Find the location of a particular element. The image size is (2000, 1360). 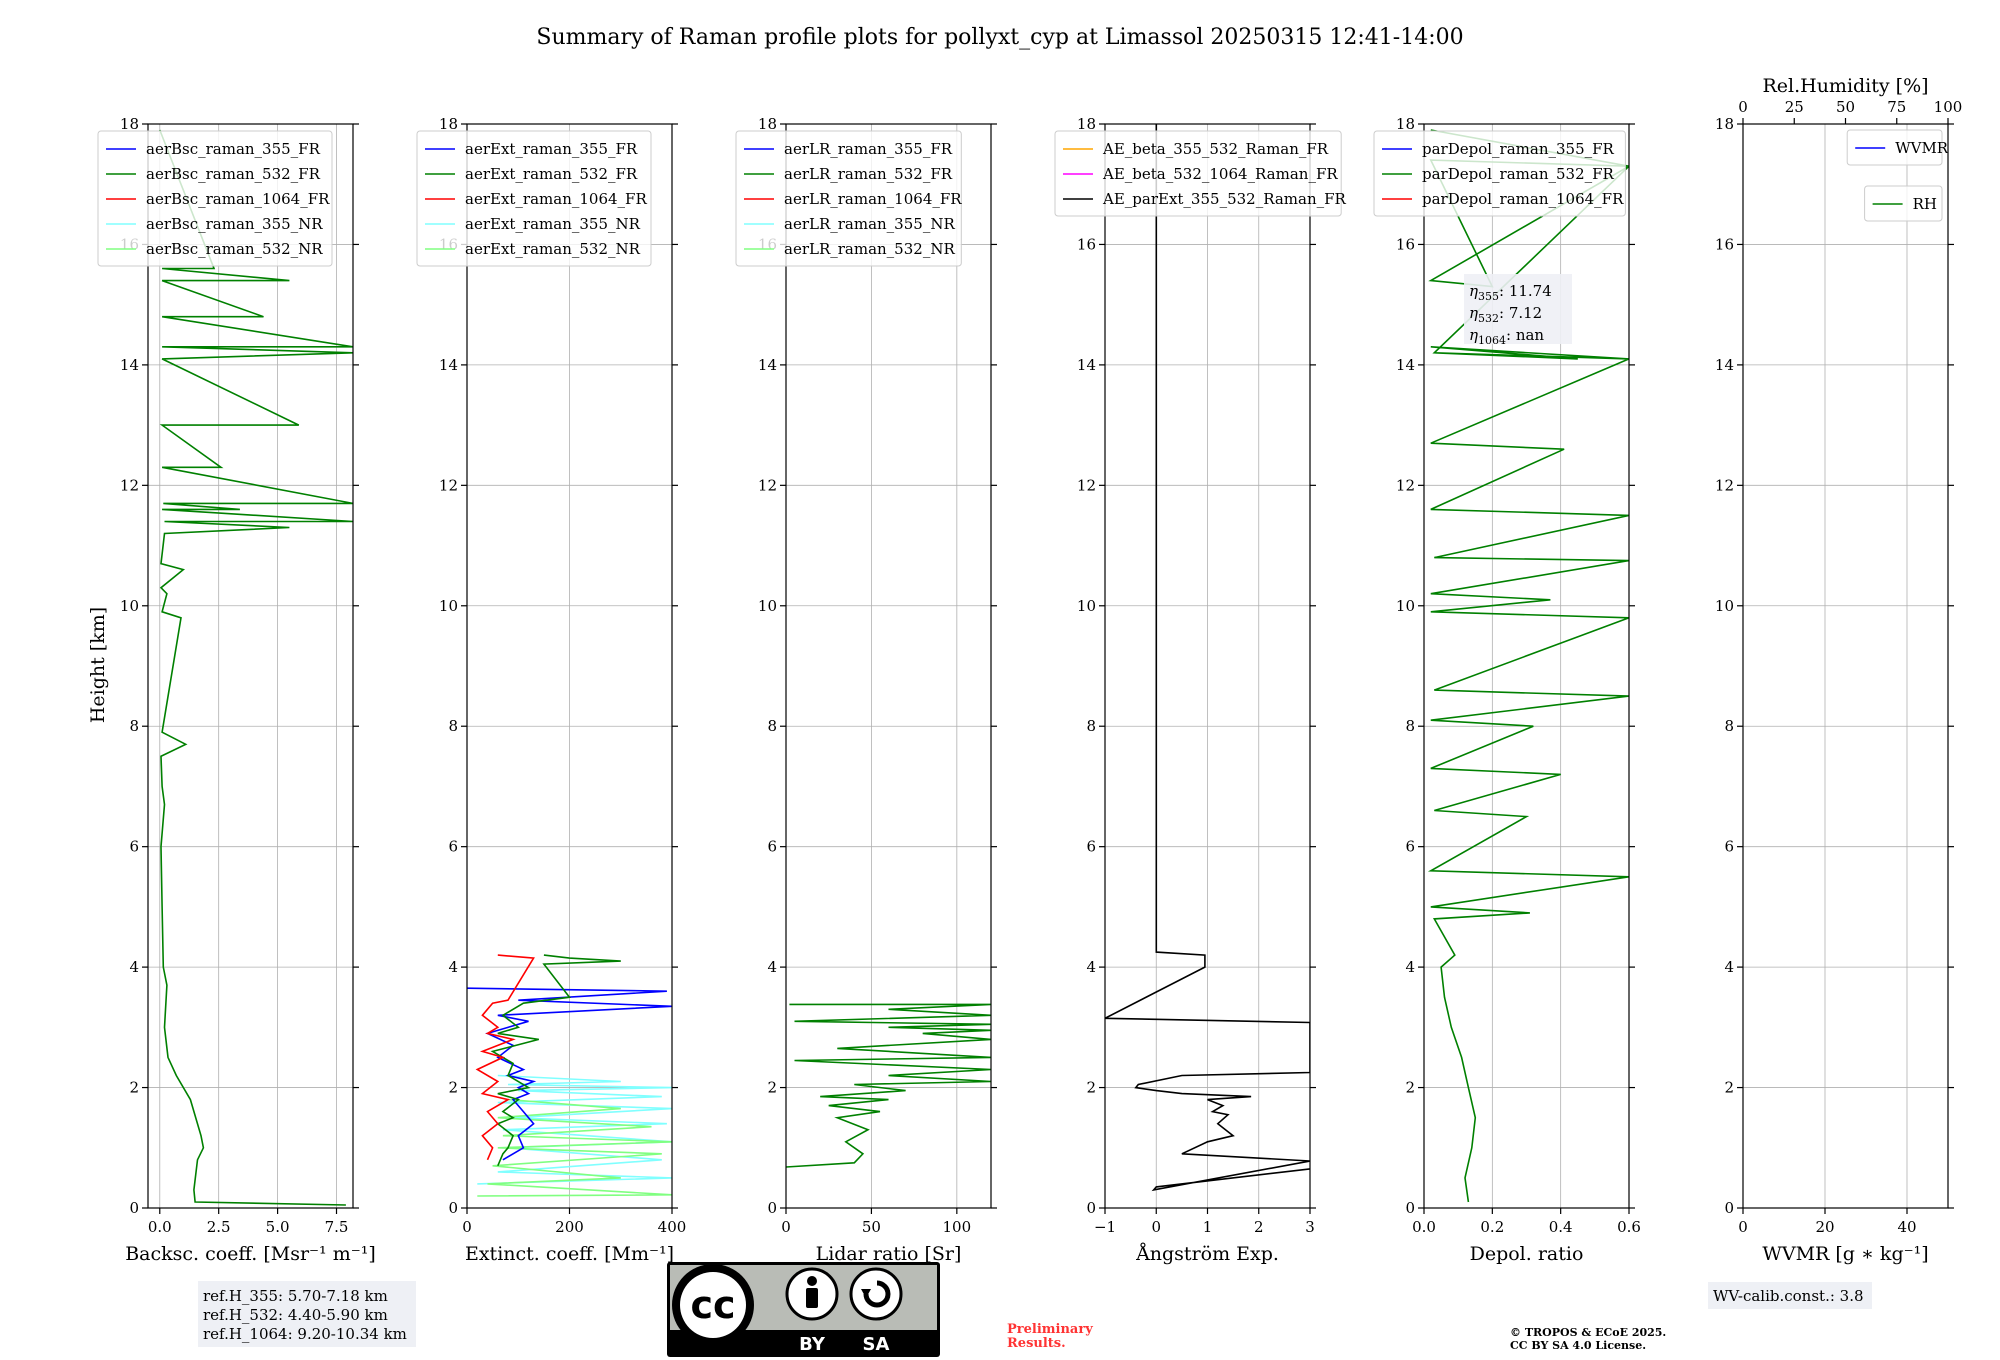

legend: WVMR is located at coordinates (1897, 147).